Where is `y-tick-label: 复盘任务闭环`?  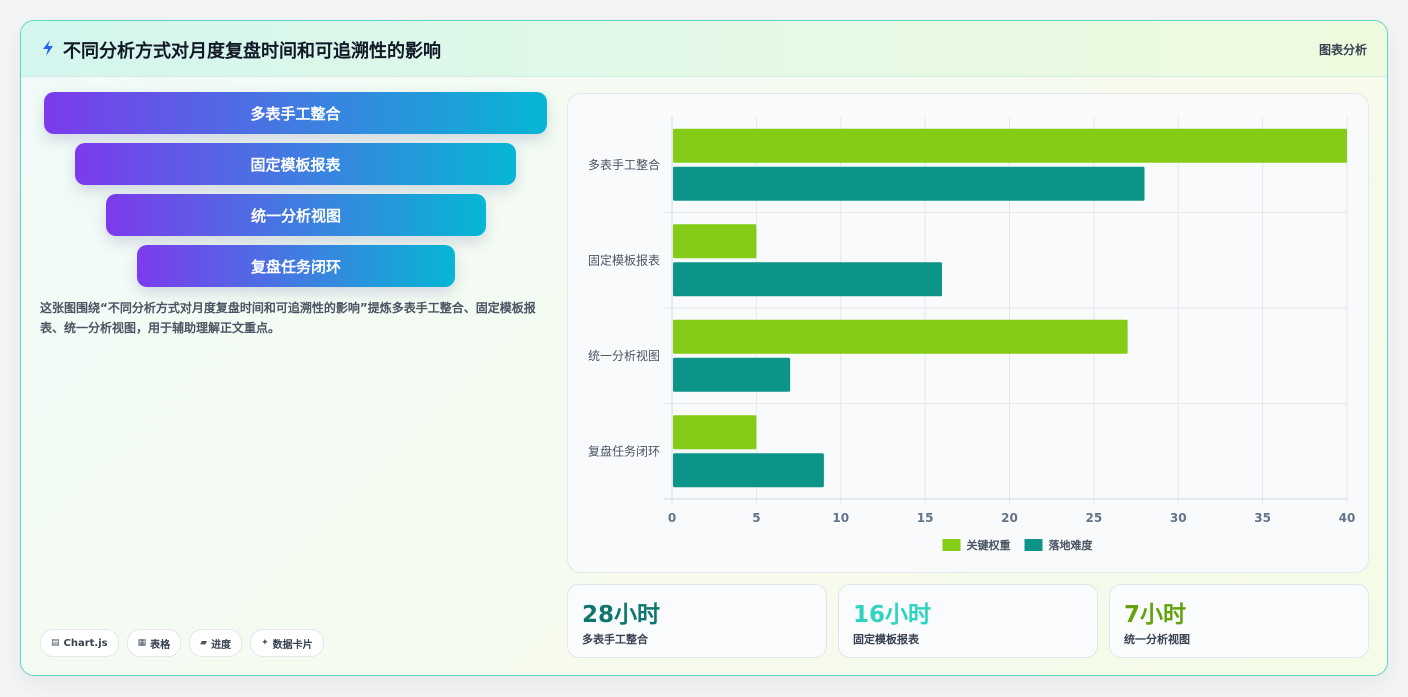
y-tick-label: 复盘任务闭环 is located at coordinates (624, 450).